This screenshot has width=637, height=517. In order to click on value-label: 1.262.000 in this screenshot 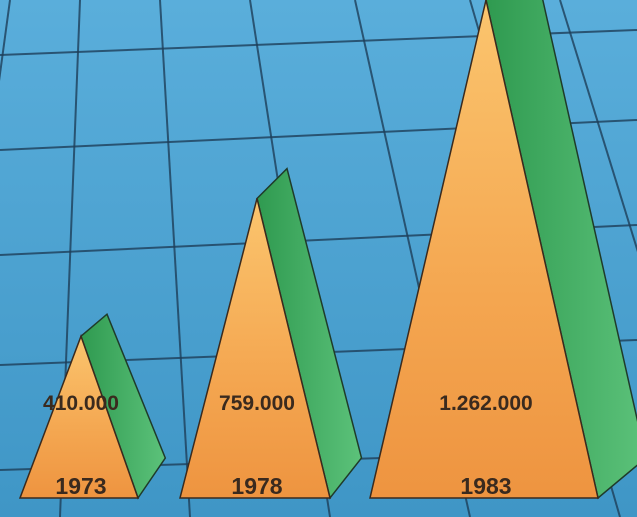, I will do `click(485, 403)`.